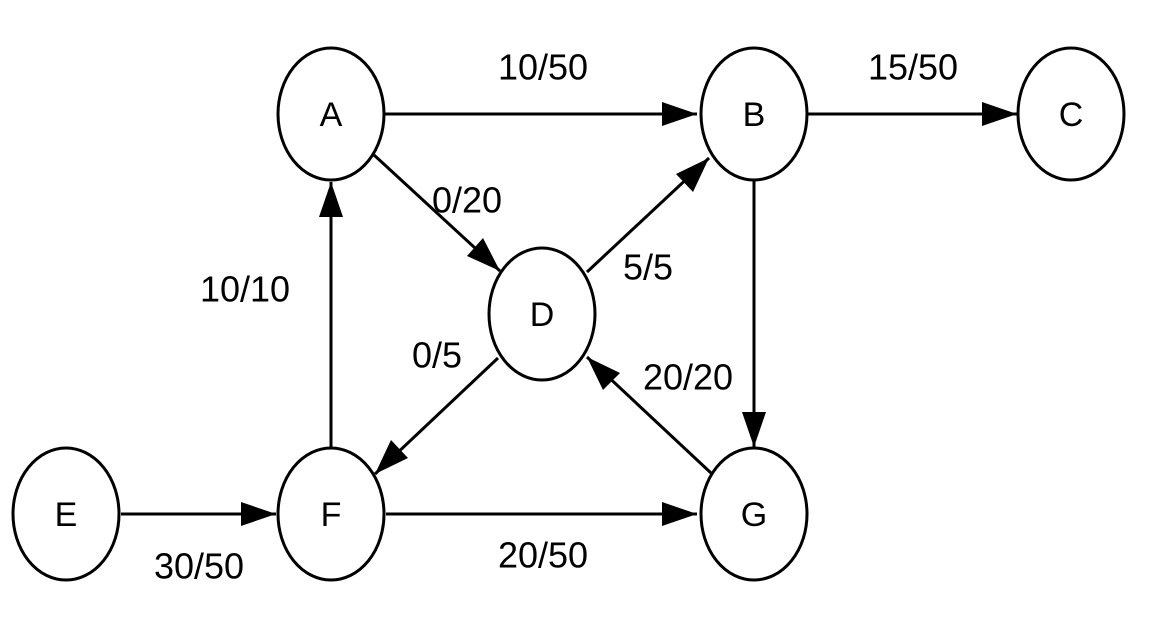 This screenshot has height=625, width=1172. I want to click on arrowhead-e-to-f, so click(258, 514).